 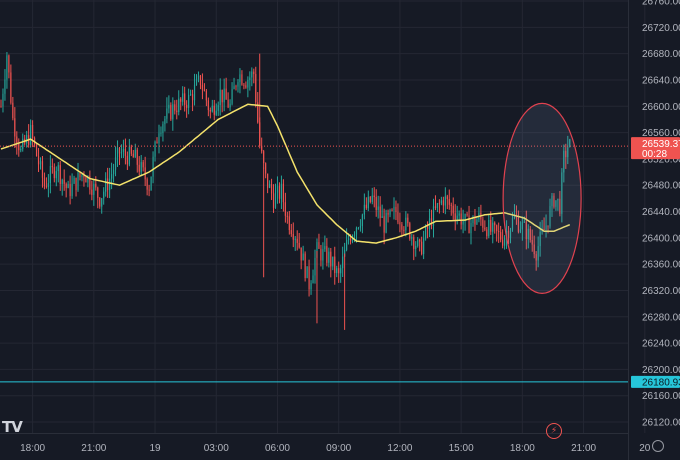 I want to click on x-tick-label: 12:00, so click(x=399, y=448).